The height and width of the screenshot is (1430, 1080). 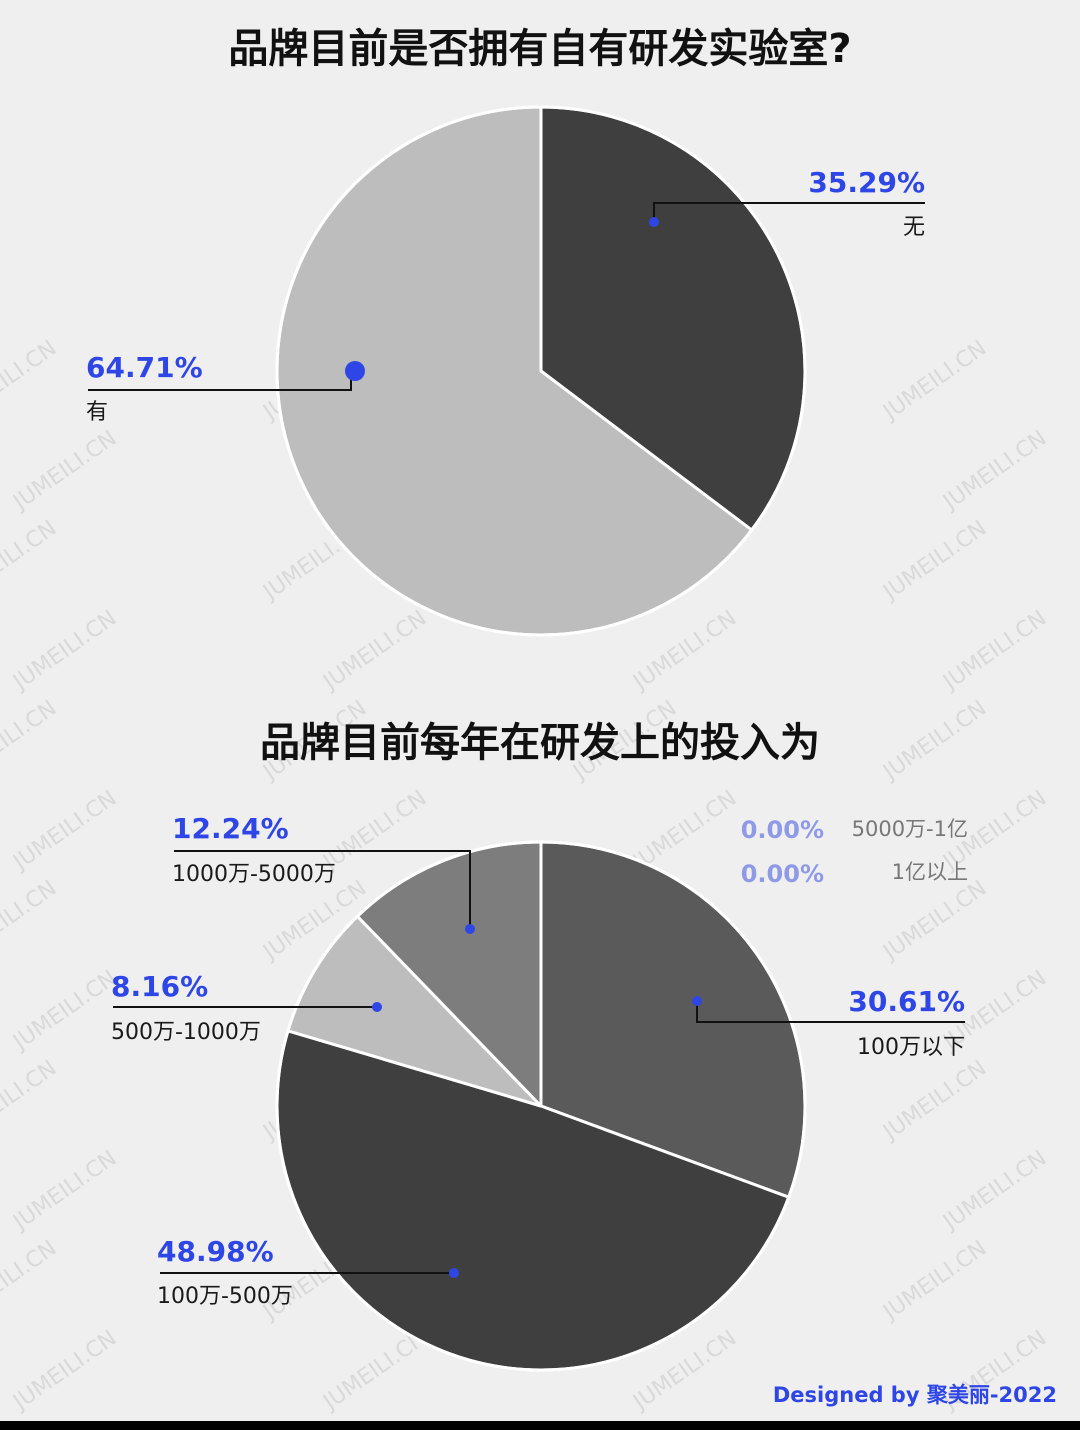 I want to click on callout-line-under-1m, so click(x=830, y=1012).